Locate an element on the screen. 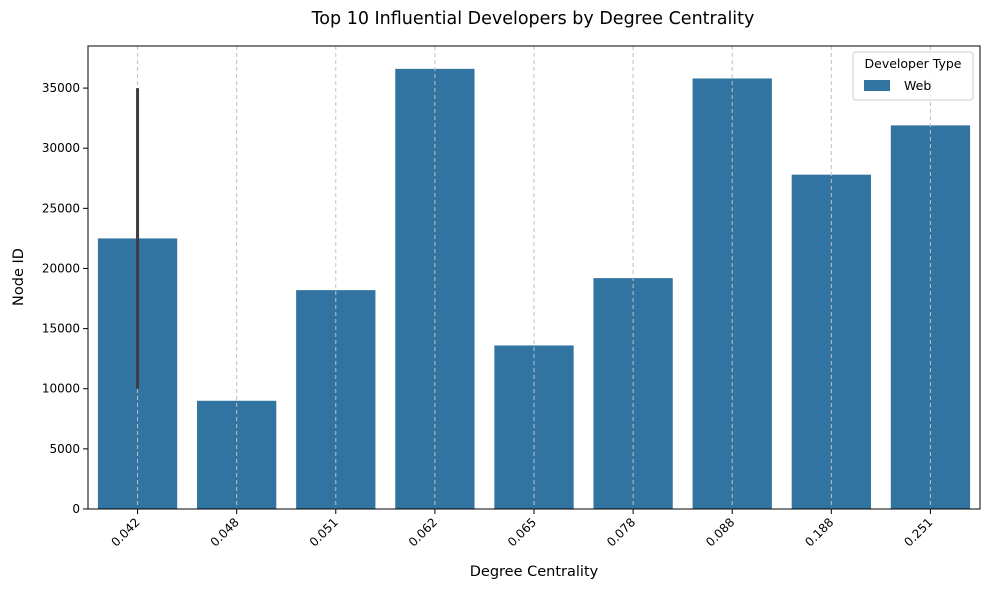 The image size is (989, 590). x-tick-label-0.051: 0.051 is located at coordinates (324, 532).